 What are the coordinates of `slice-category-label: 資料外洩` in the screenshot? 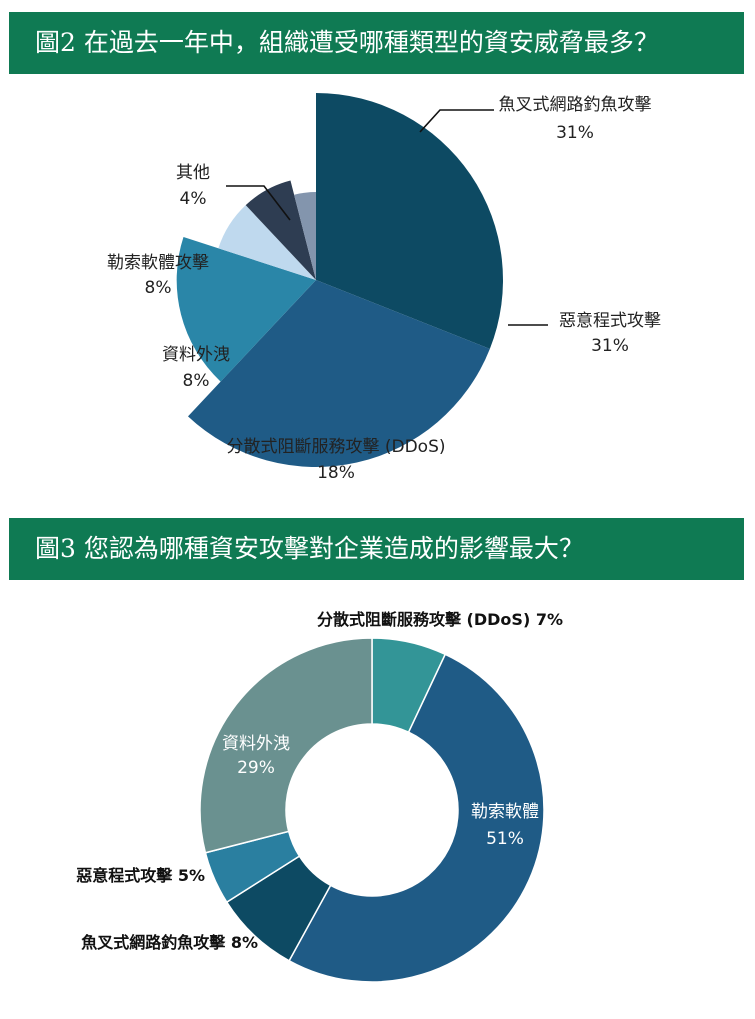 It's located at (196, 355).